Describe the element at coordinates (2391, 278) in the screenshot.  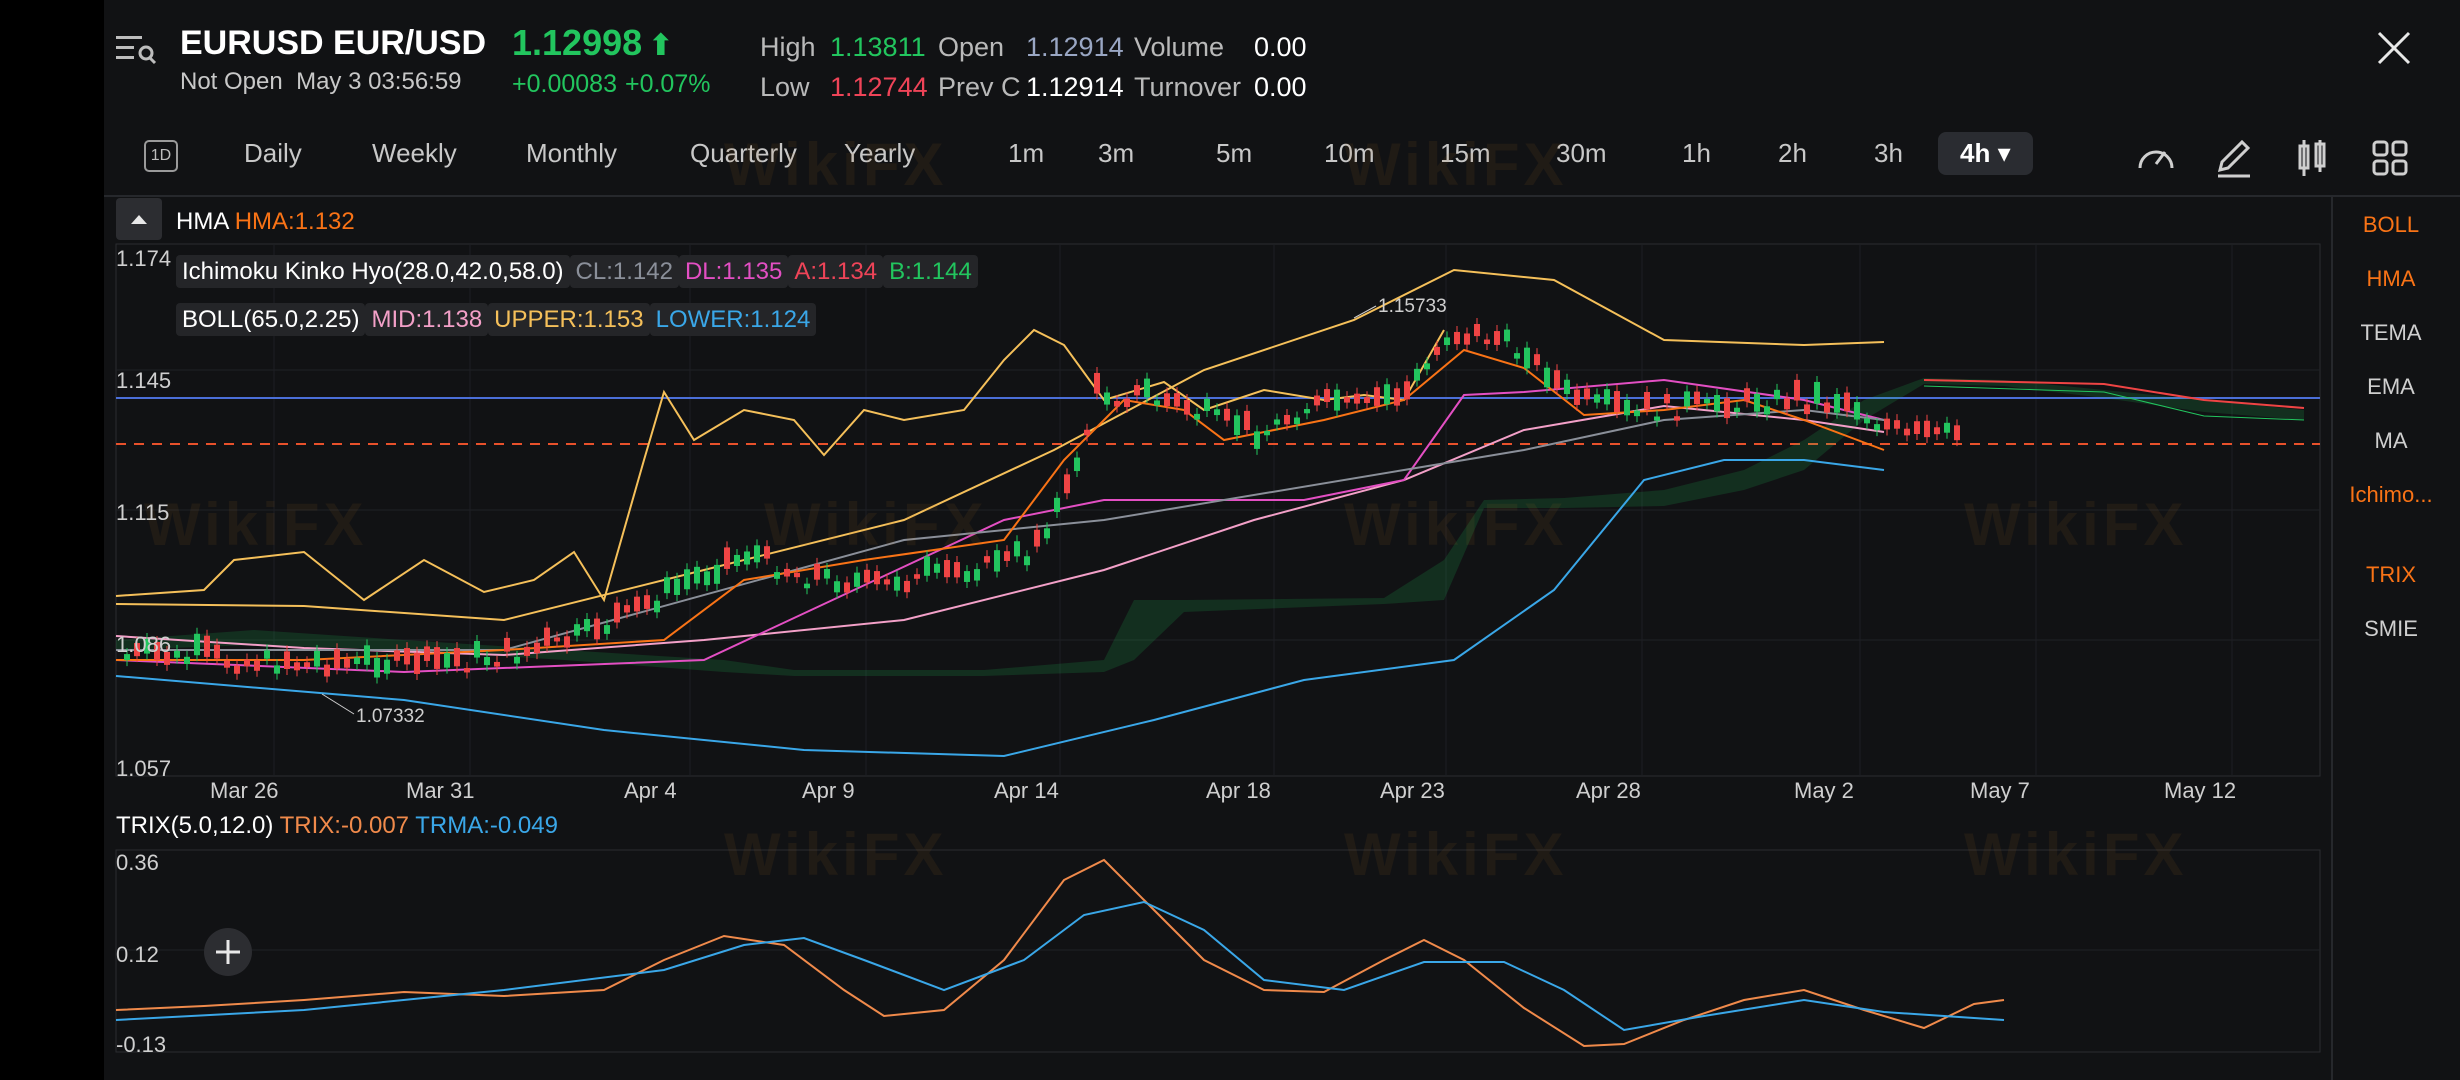
I see `side-indicator-hma: HMA` at that location.